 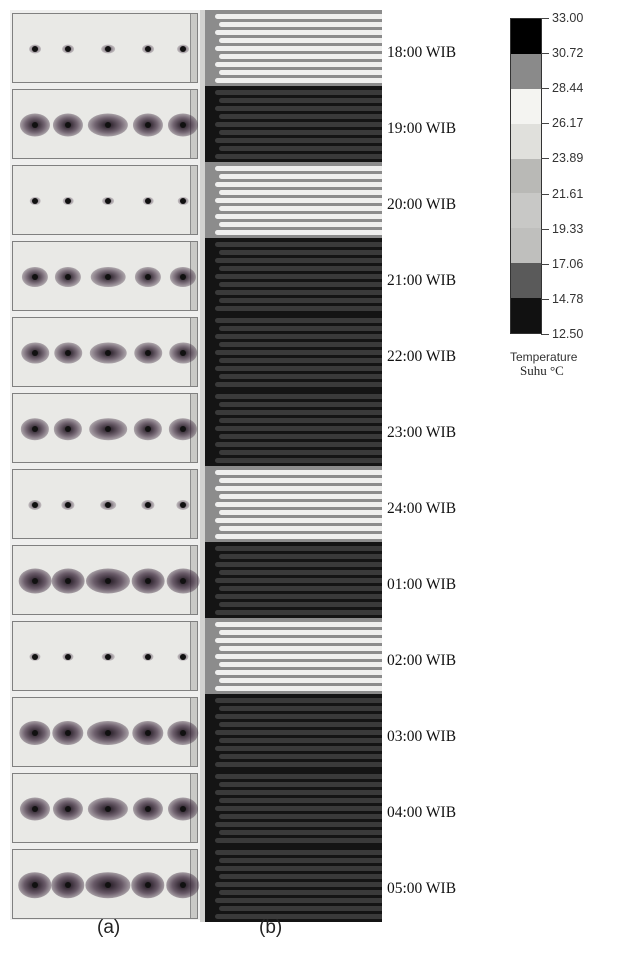 I want to click on colorbar-tick-label: 14.78, so click(x=568, y=298).